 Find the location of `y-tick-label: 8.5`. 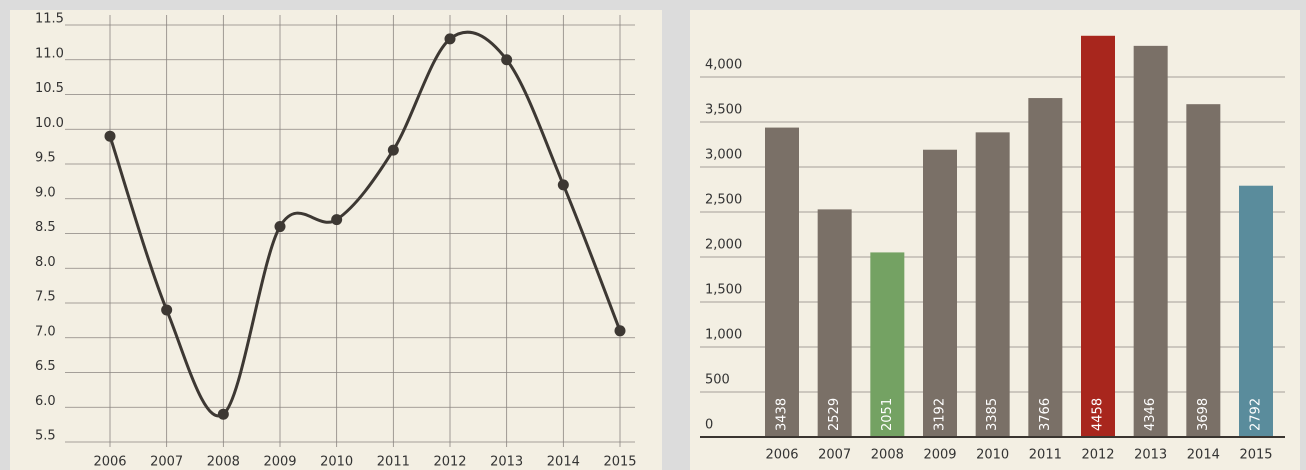

y-tick-label: 8.5 is located at coordinates (45, 227).